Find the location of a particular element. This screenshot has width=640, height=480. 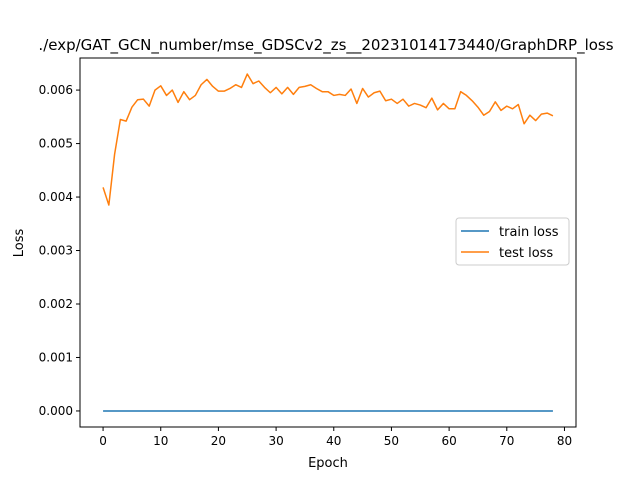

x-tick-label: 0 is located at coordinates (103, 441).